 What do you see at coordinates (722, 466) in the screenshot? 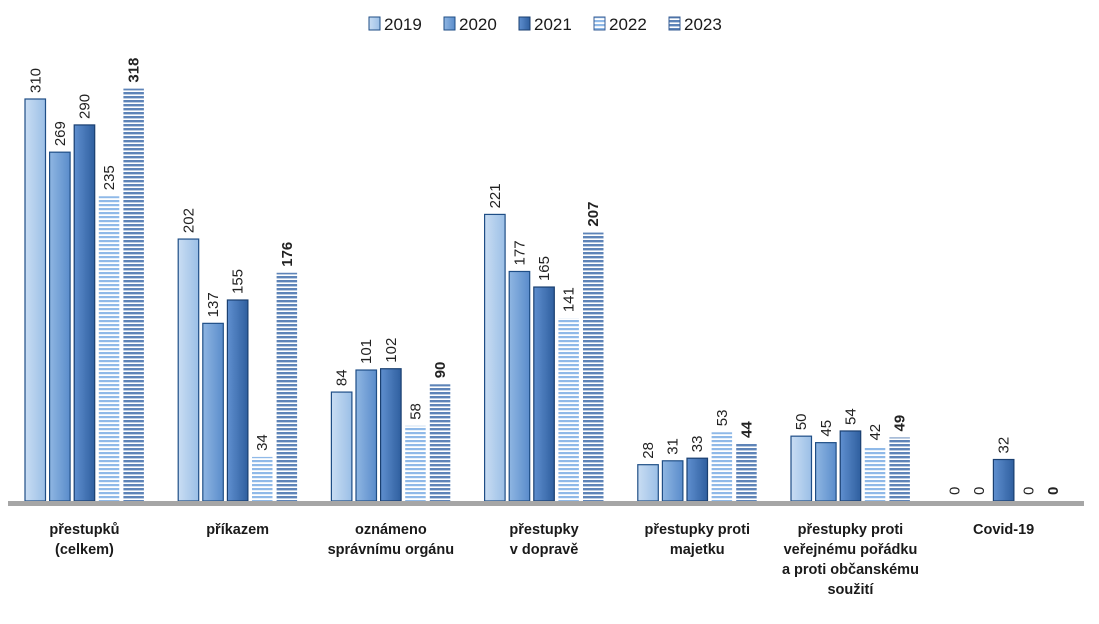
I see `bar-2022-cat4` at bounding box center [722, 466].